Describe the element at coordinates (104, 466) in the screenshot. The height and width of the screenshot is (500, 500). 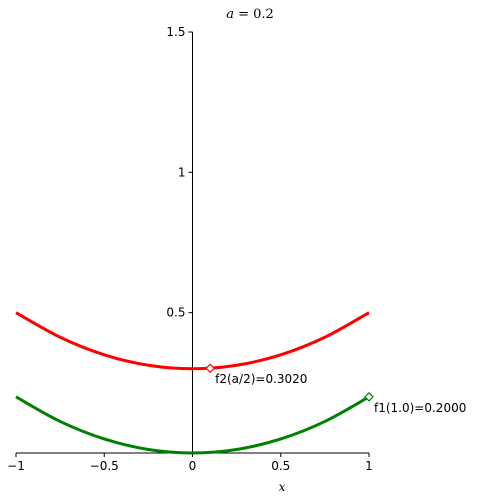
I see `x-tick-label: −0.5` at that location.